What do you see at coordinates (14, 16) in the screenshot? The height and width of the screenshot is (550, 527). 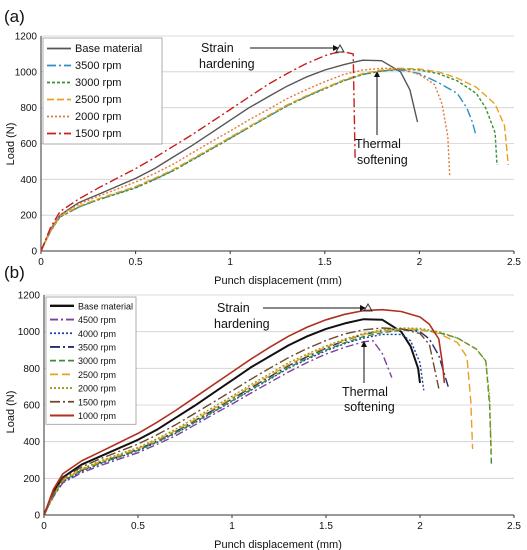 I see `panel-label-a: (a)` at bounding box center [14, 16].